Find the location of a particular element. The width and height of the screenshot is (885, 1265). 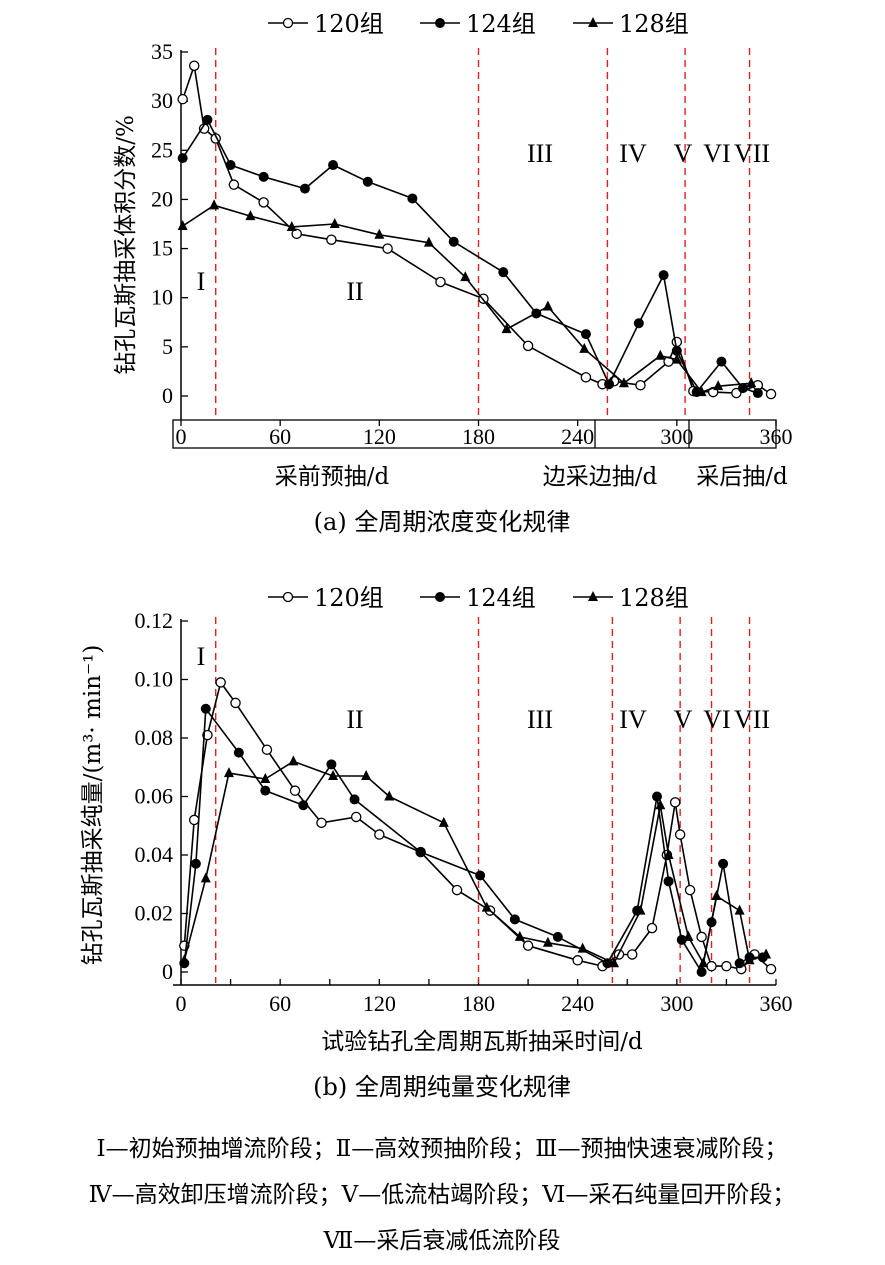

chart-a-phase-label-pre: 采前预抽/d is located at coordinates (332, 477).